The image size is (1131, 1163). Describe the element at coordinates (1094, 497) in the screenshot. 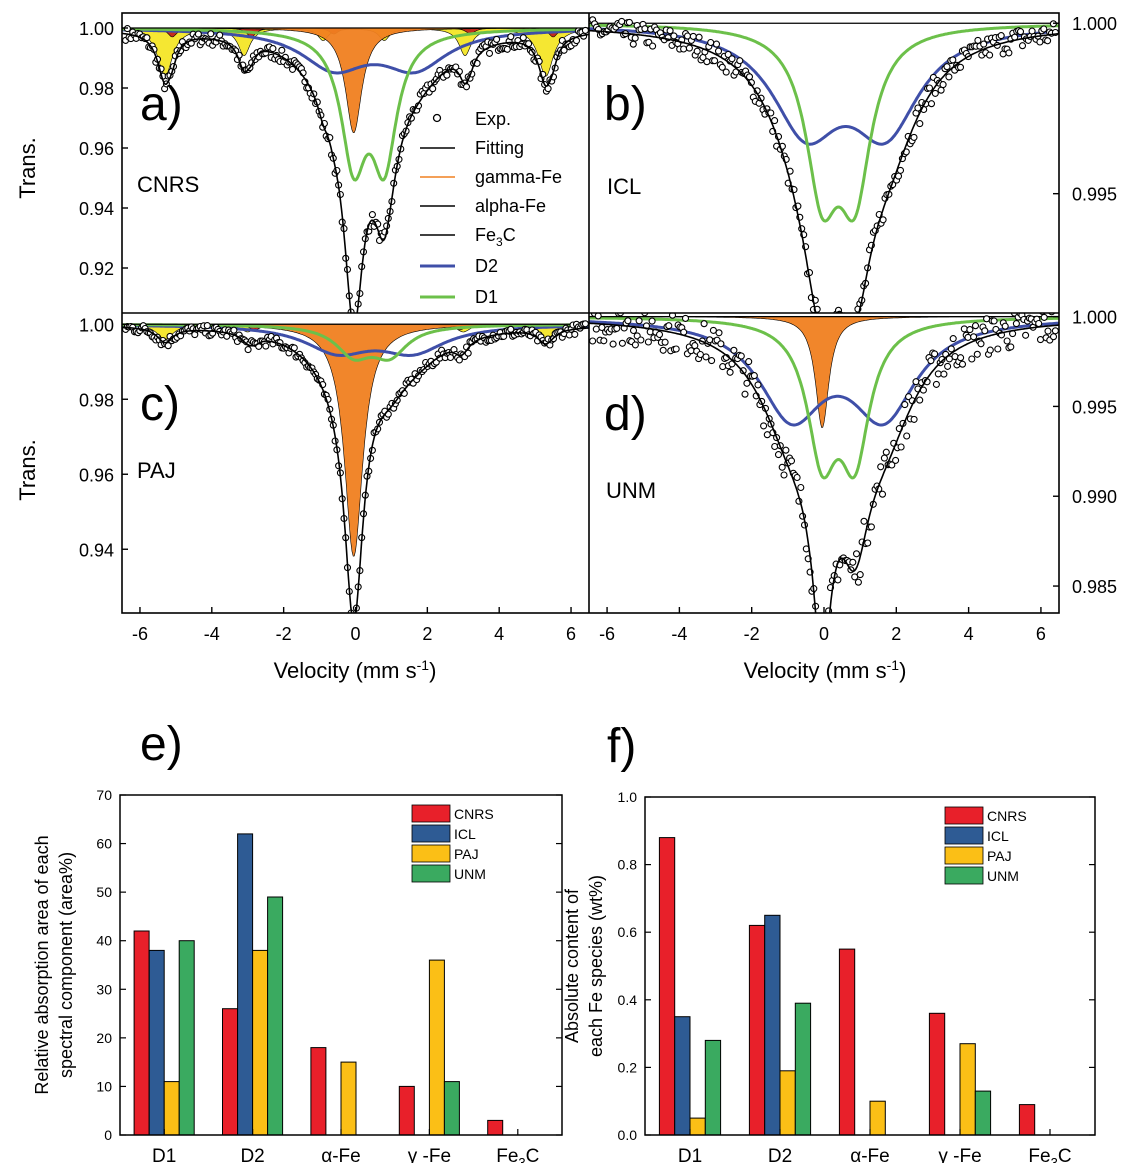

I see `y-tick-label: 0.990` at that location.